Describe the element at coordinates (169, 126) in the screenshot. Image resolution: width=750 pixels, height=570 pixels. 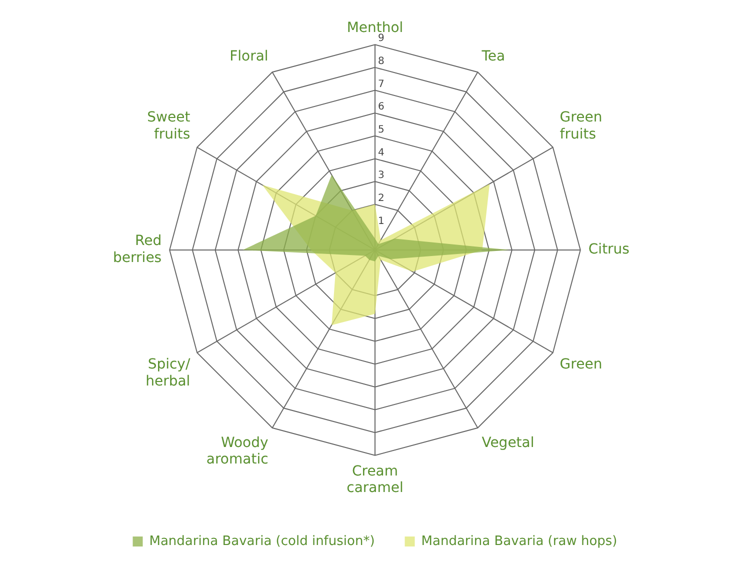
I see `spoke-label: Sweet fruits` at that location.